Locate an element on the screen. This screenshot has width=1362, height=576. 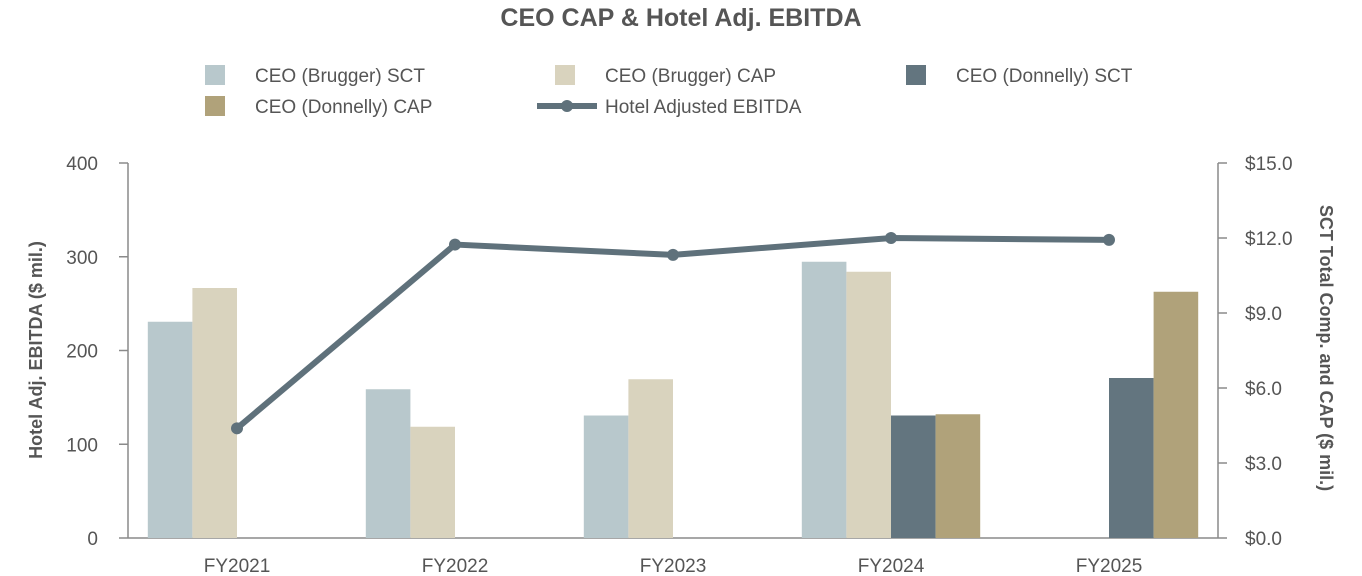
legend-label: Hotel Adjusted EBITDA is located at coordinates (703, 107).